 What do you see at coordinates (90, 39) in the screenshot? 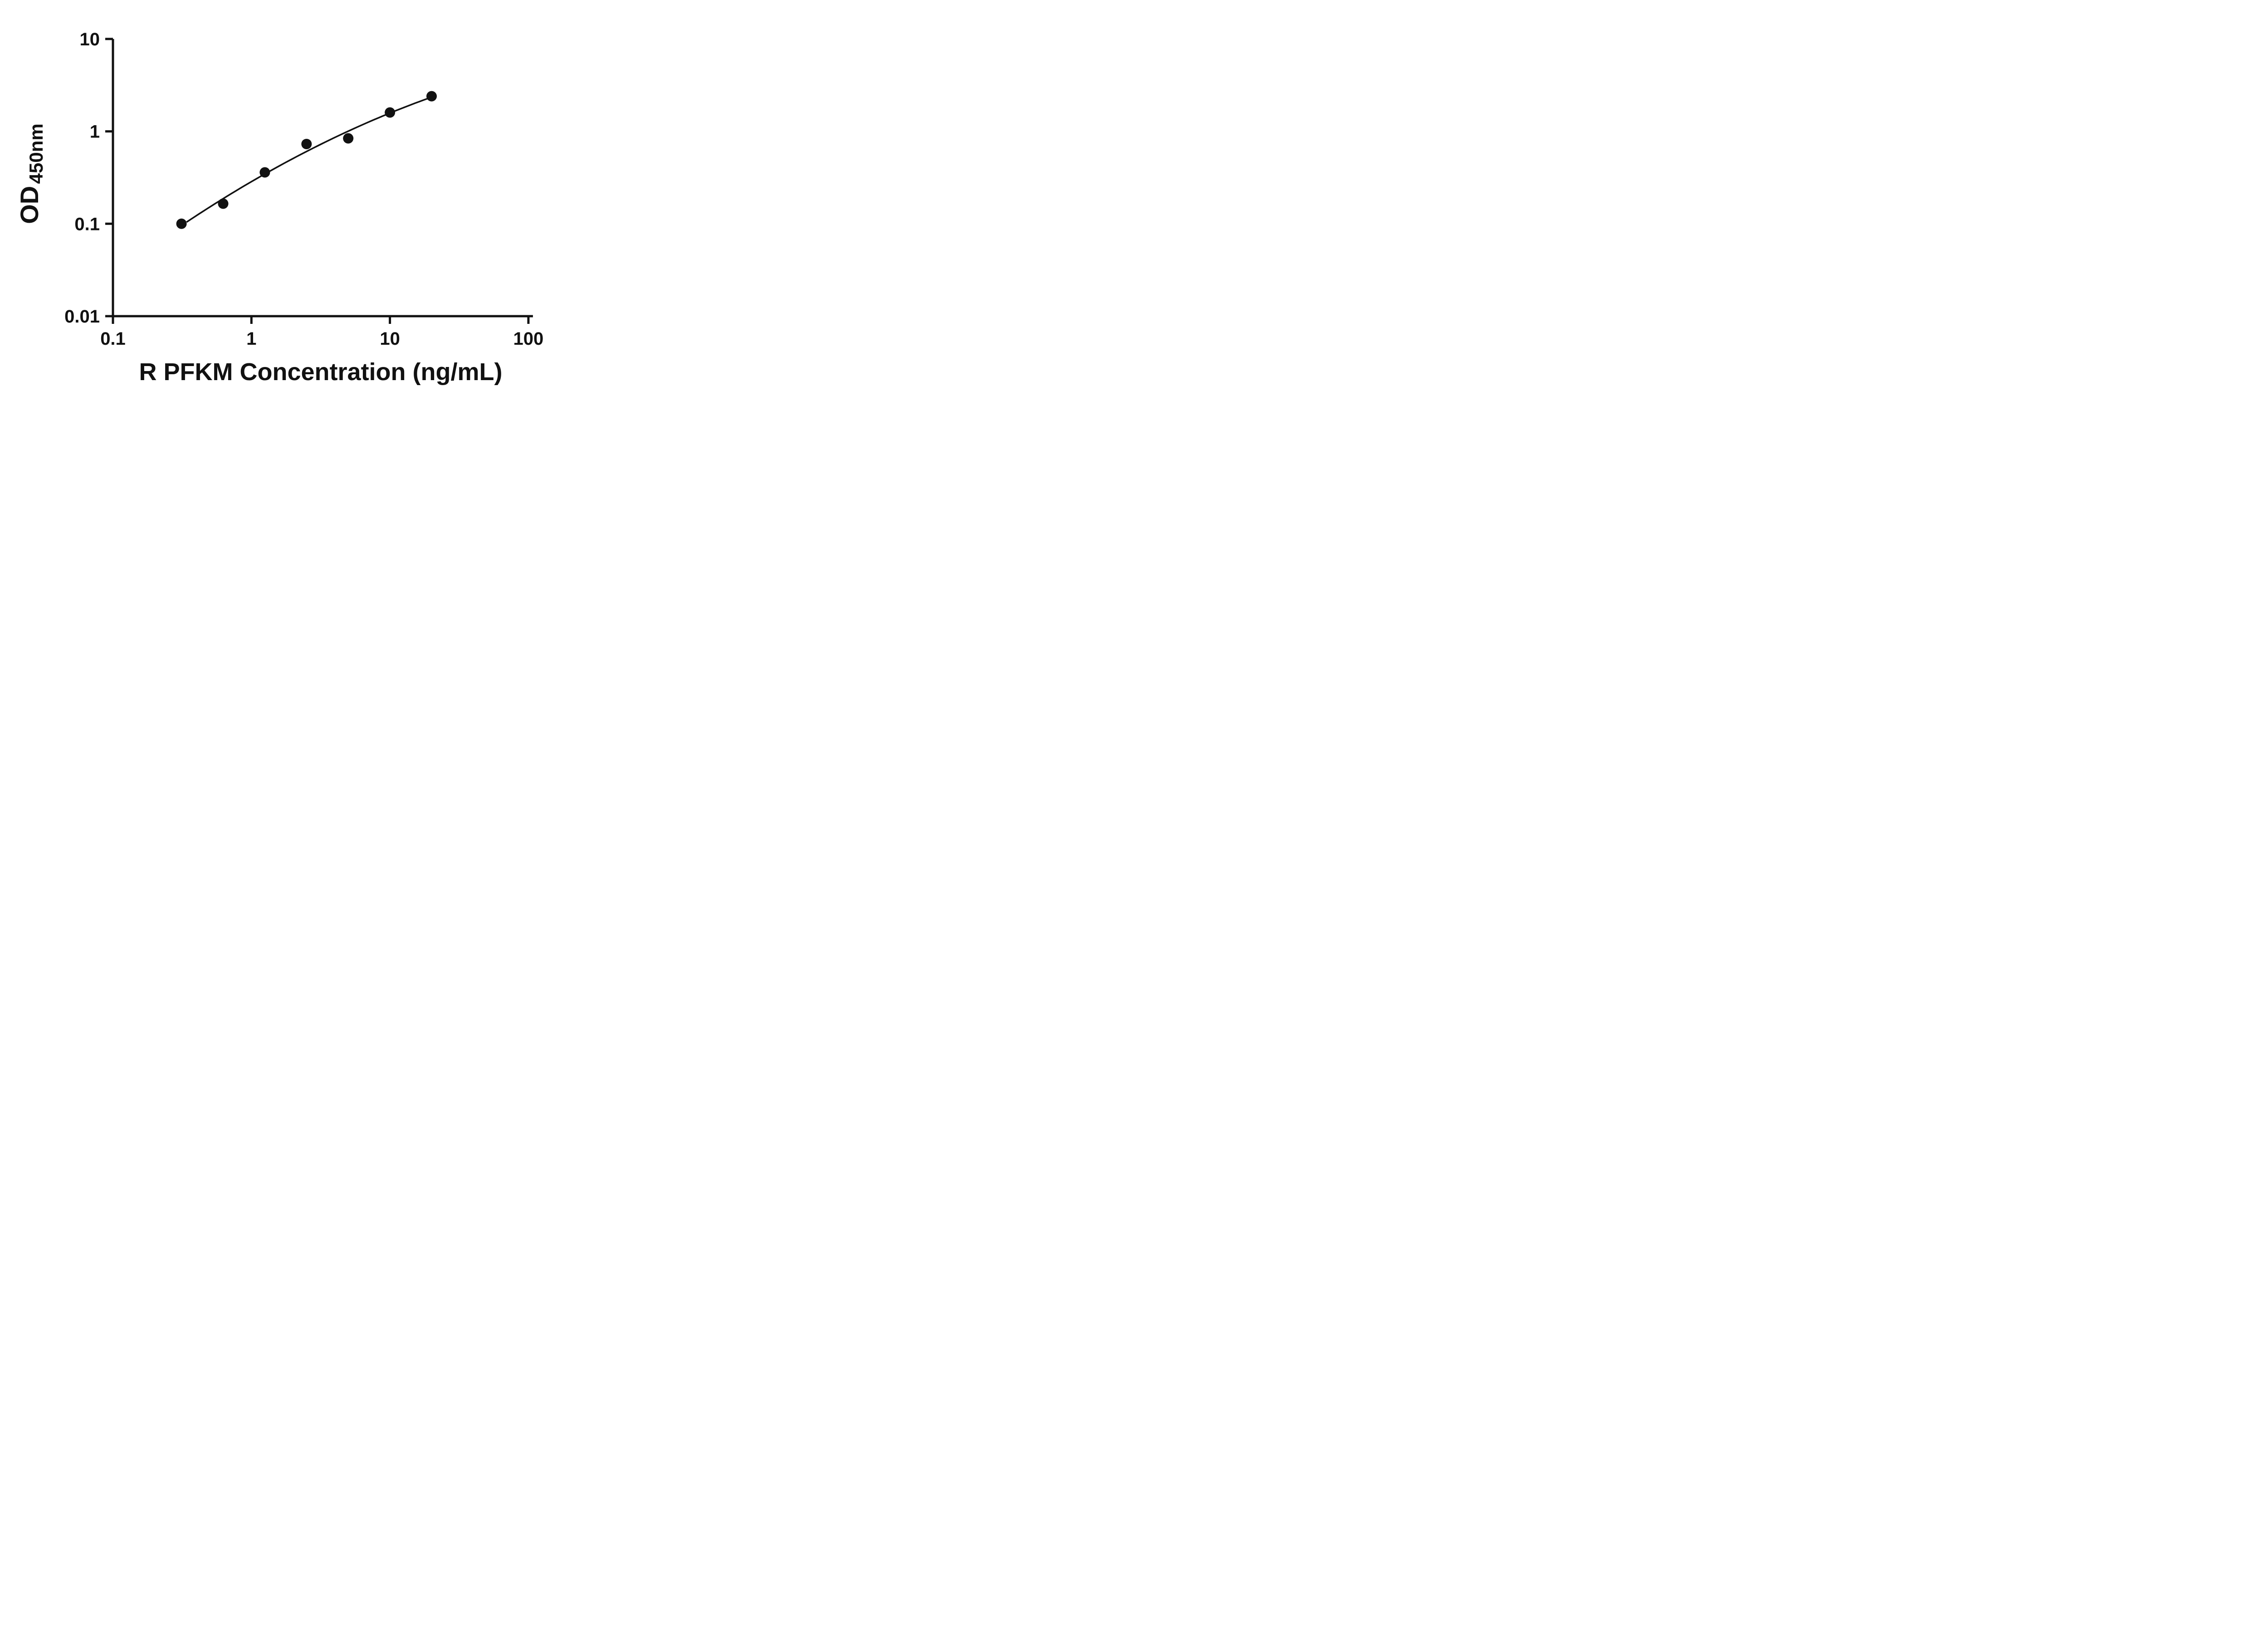
I see `y-tick-label: 10` at bounding box center [90, 39].